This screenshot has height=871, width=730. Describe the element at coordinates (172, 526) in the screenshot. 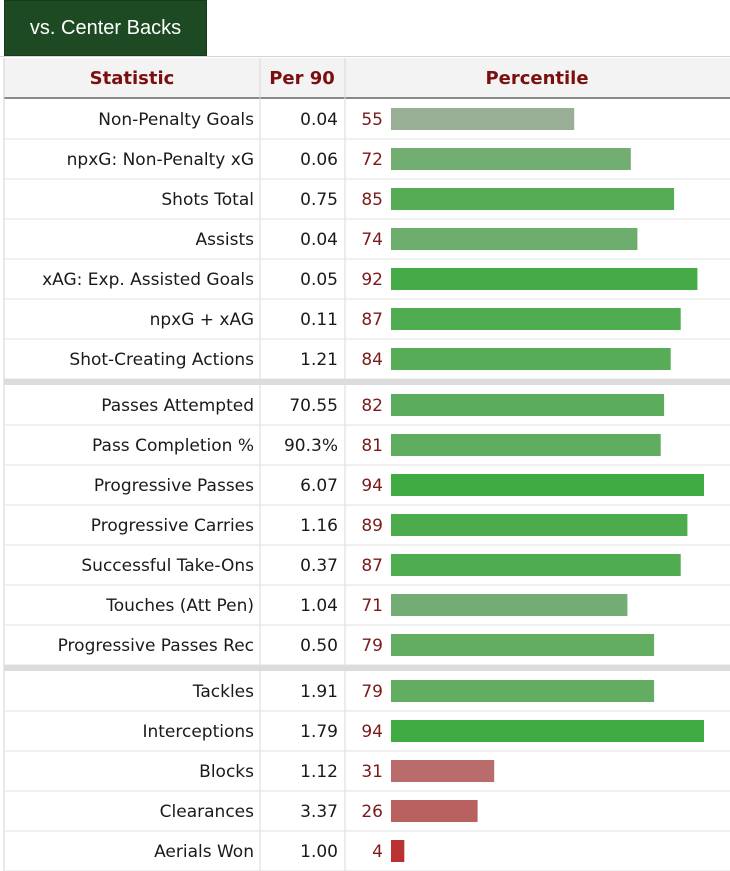

I see `stat-label: Progressive Carries` at that location.